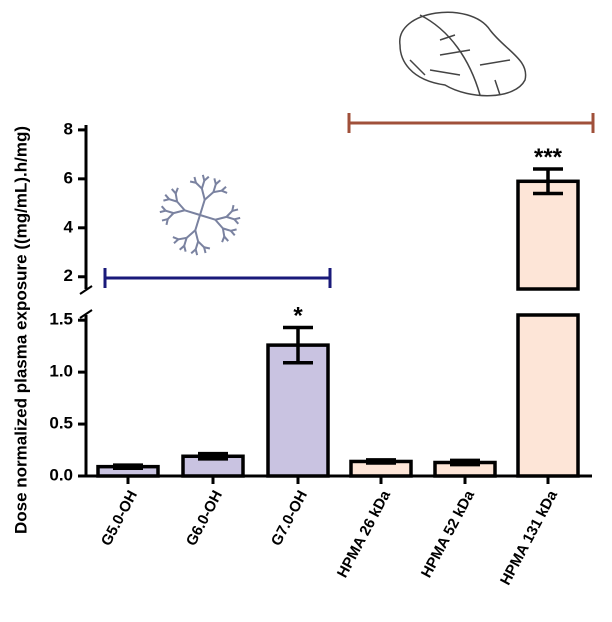 Image resolution: width=612 pixels, height=622 pixels. Describe the element at coordinates (68, 275) in the screenshot. I see `y-tick-label: 2` at that location.